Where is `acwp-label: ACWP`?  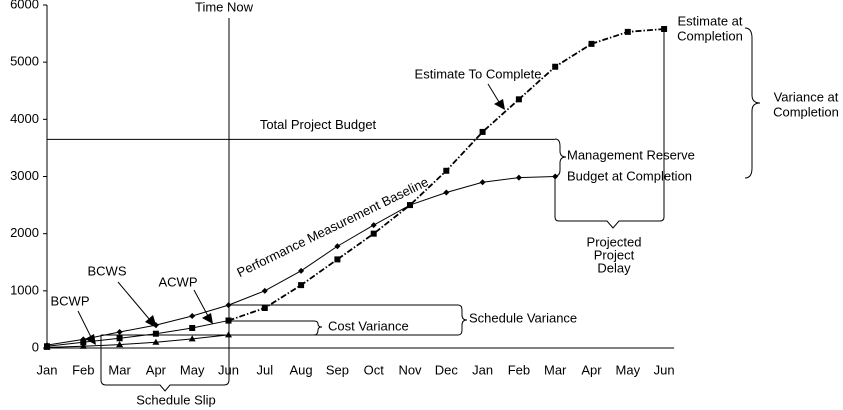 acwp-label: ACWP is located at coordinates (178, 281).